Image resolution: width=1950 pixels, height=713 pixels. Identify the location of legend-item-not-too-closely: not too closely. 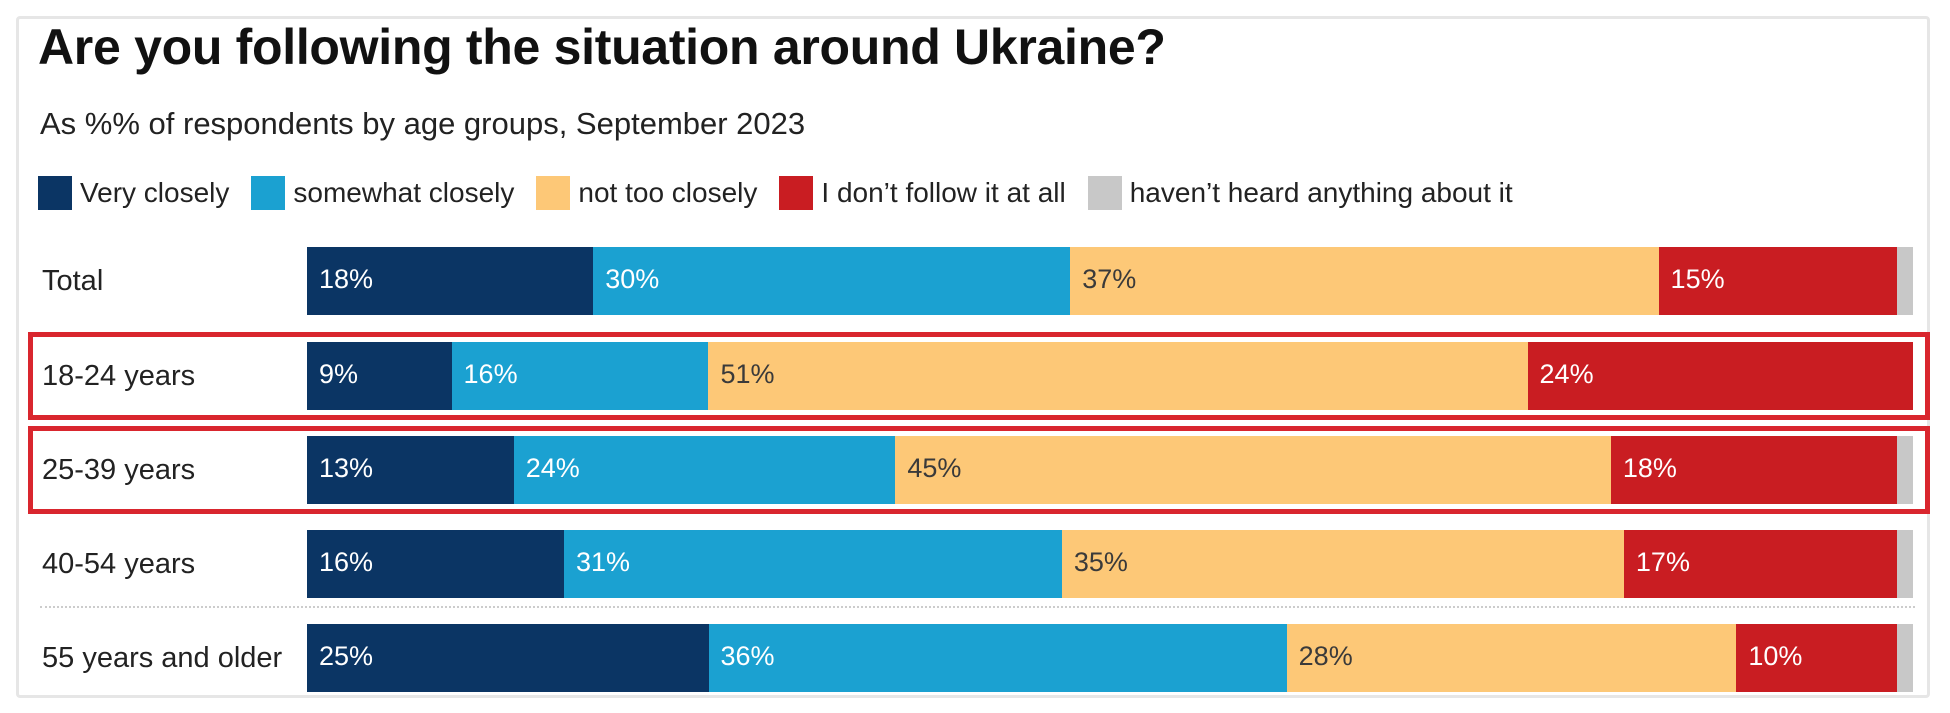
(646, 193).